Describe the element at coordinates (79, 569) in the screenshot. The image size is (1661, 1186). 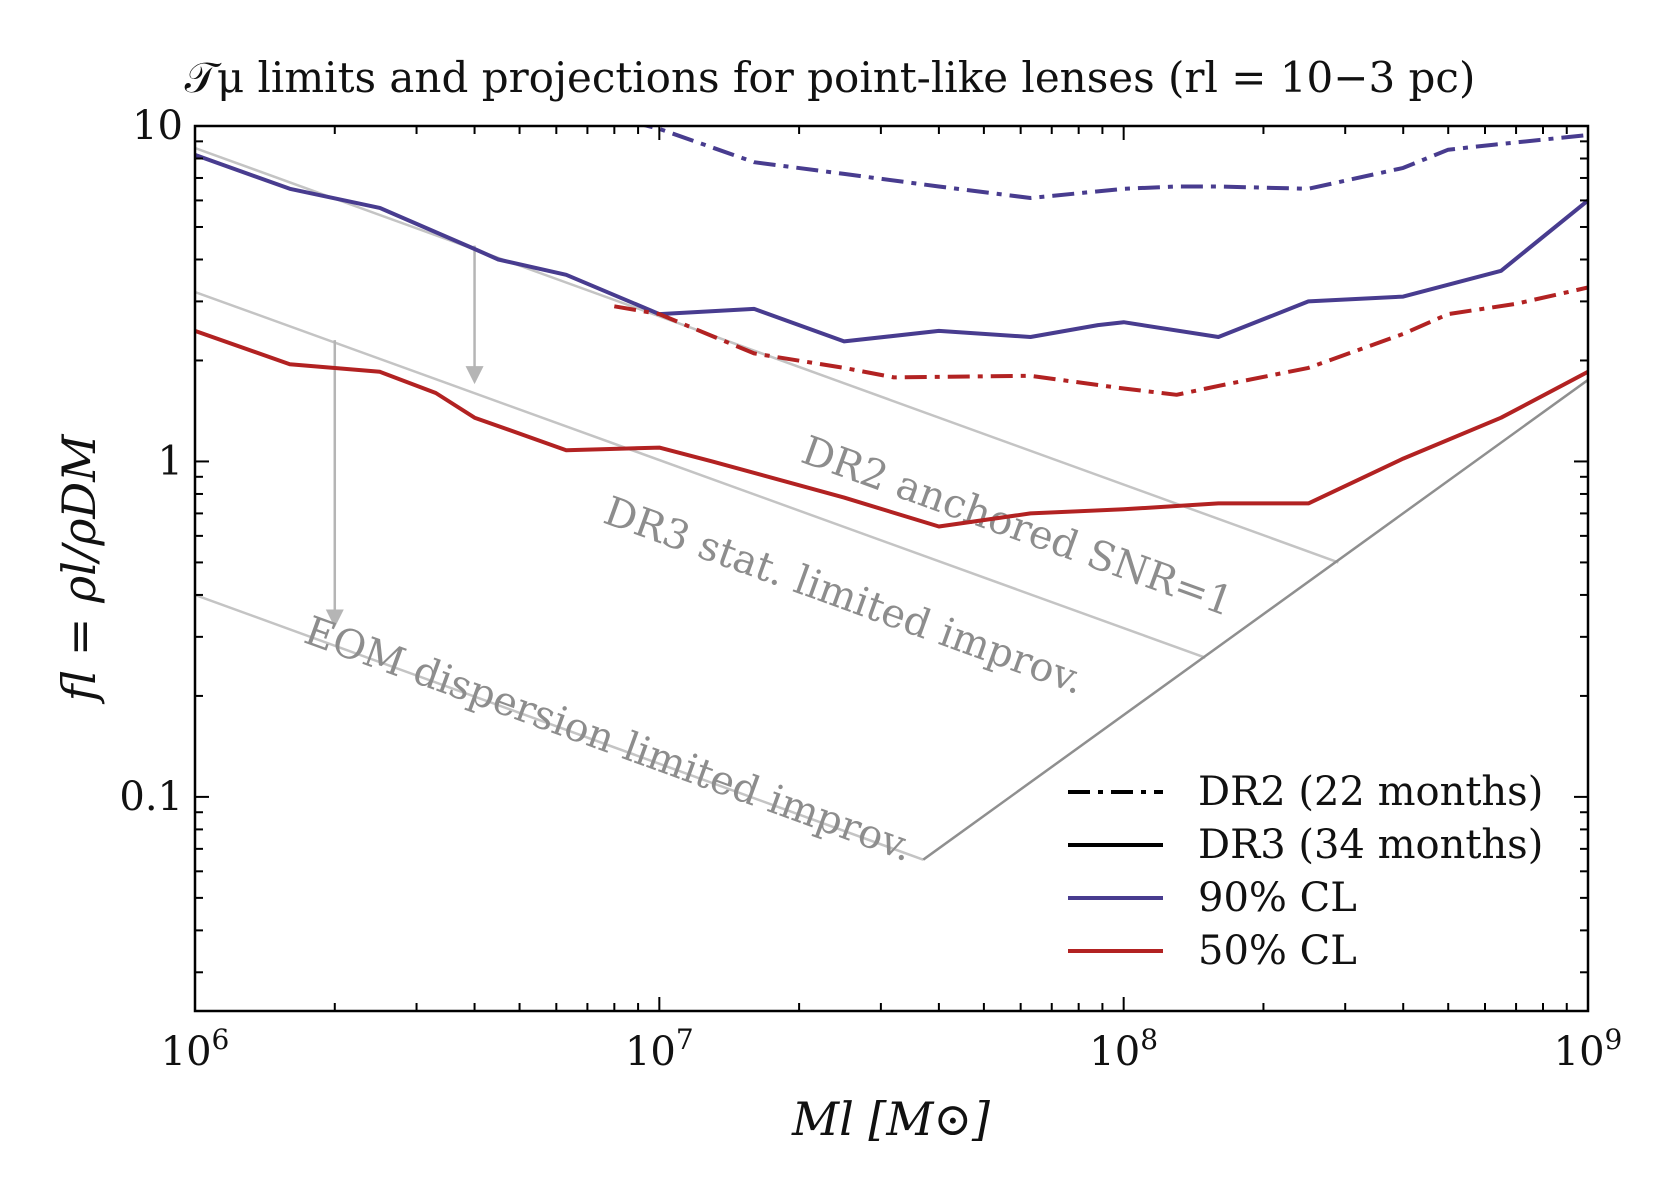
I see `y-axis-label: fl = ρl/ρDM` at that location.